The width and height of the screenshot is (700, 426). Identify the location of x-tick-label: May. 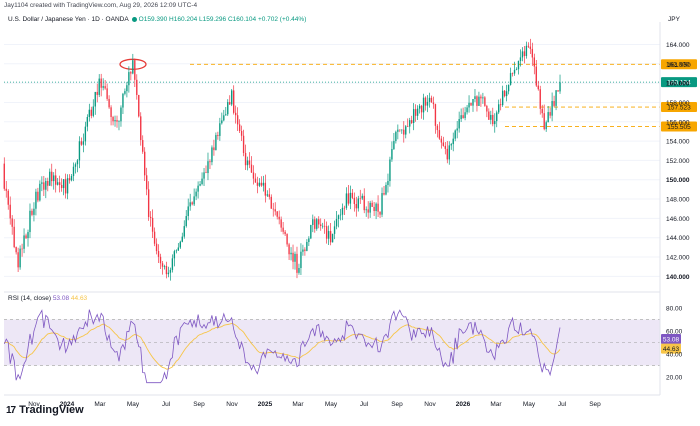
(133, 404).